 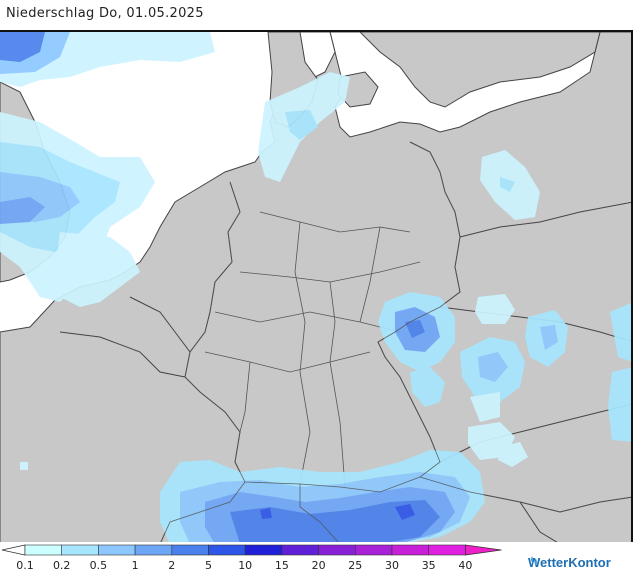 I want to click on legend-label: 25, so click(x=355, y=565).